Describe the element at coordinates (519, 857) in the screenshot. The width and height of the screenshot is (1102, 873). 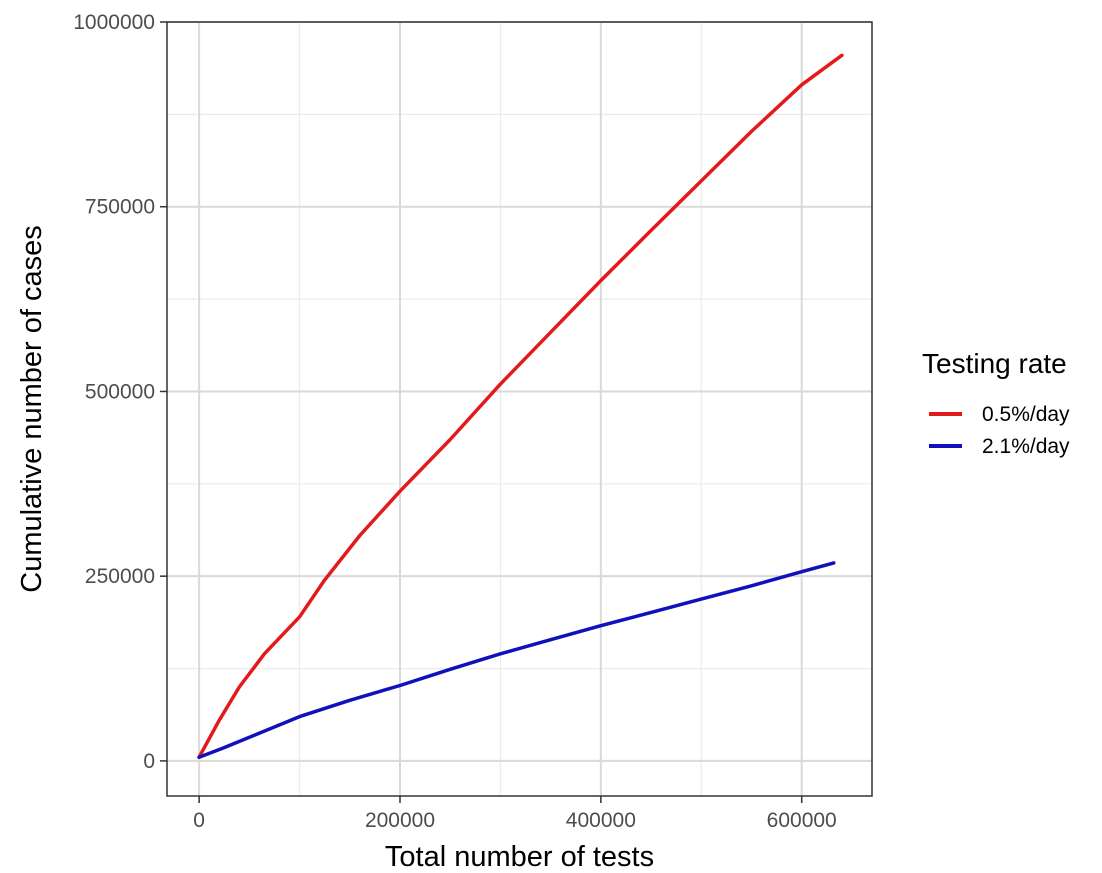
I see `x-axis-title: Total number of tests` at that location.